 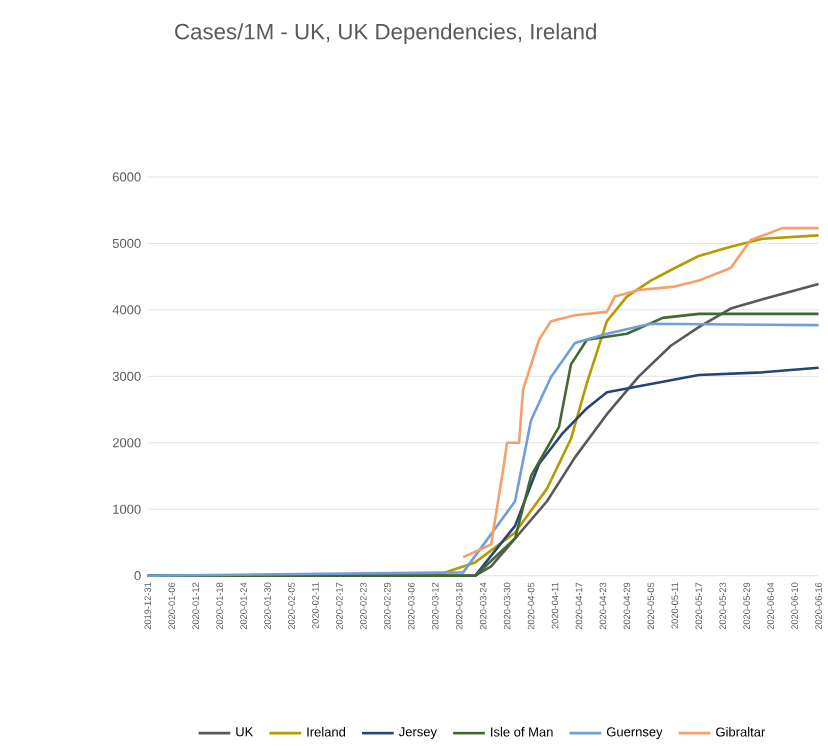 I want to click on chart-title: Cases/1M - UK, UK Dependencies, Ireland, so click(x=385, y=33).